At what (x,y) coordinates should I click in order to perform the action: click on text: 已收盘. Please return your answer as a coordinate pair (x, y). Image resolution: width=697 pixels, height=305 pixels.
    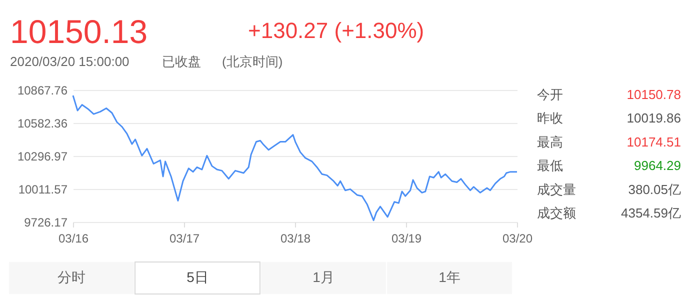
    Looking at the image, I should click on (181, 61).